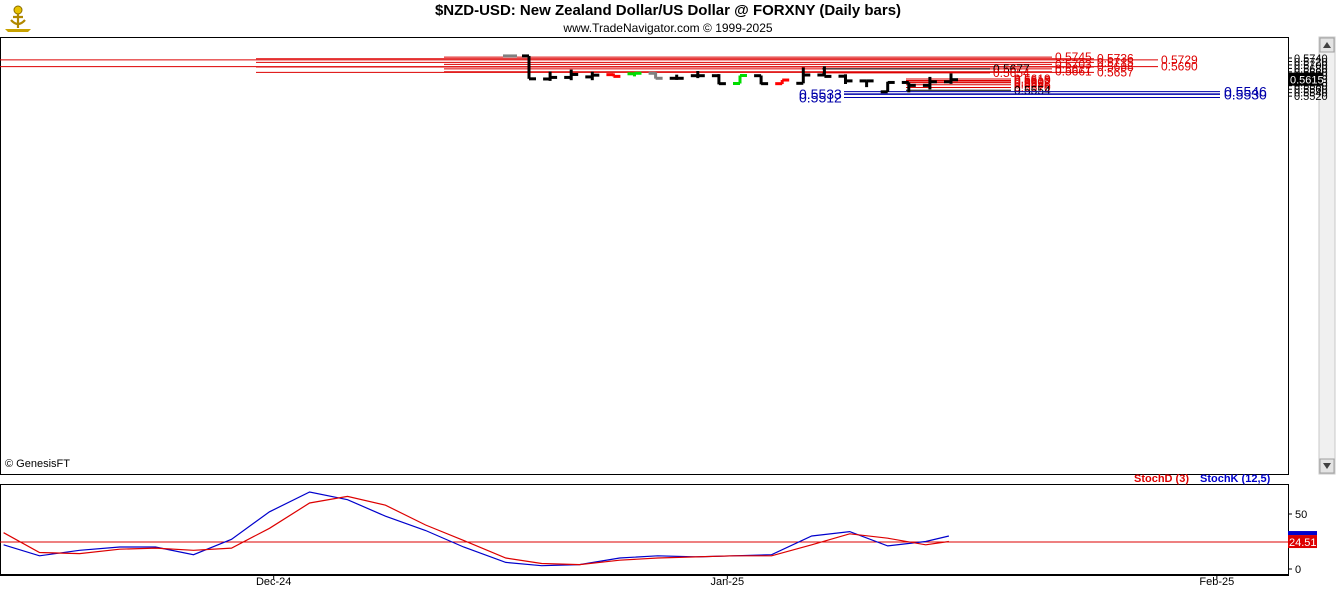 The height and width of the screenshot is (591, 1336). Describe the element at coordinates (820, 94) in the screenshot. I see `level-label: 0.5533` at that location.